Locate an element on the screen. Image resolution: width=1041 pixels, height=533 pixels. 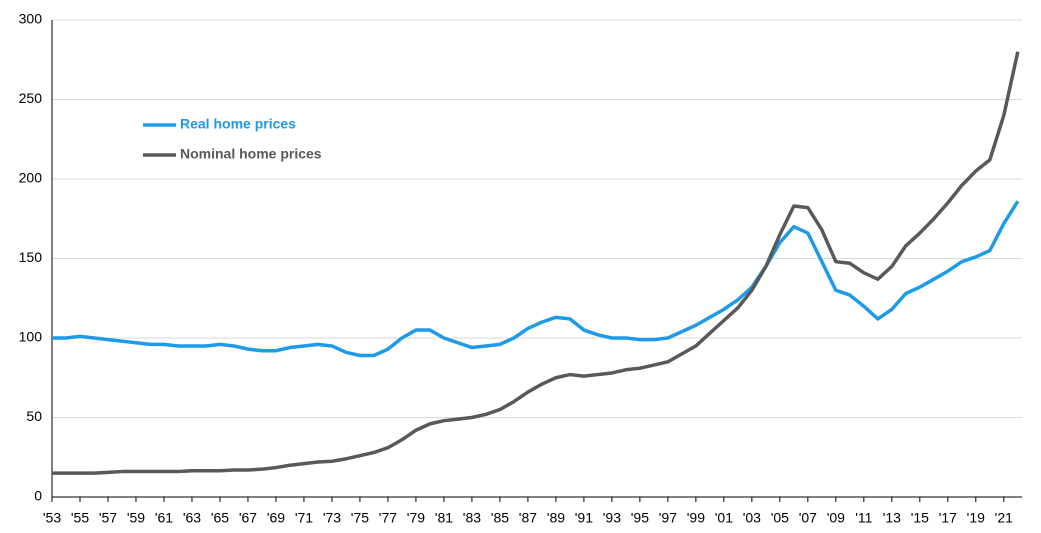
x-tick-label: '73 is located at coordinates (332, 518).